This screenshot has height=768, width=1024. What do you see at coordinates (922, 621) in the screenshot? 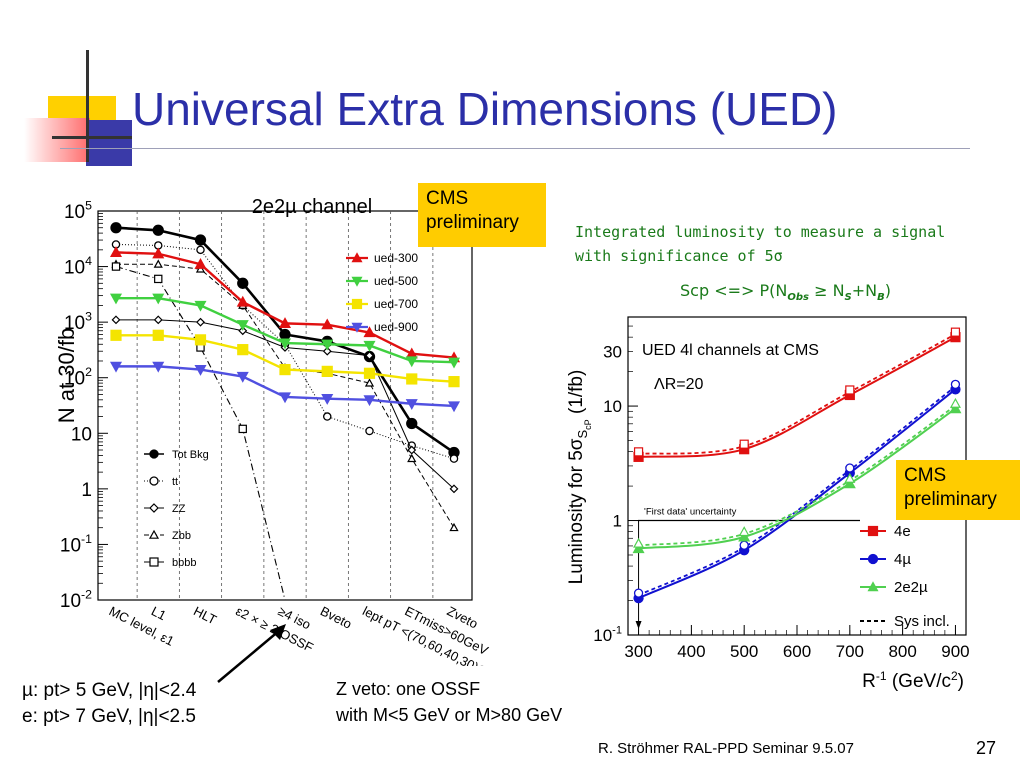
I see `legend-label-sys: Sys incl.` at bounding box center [922, 621].